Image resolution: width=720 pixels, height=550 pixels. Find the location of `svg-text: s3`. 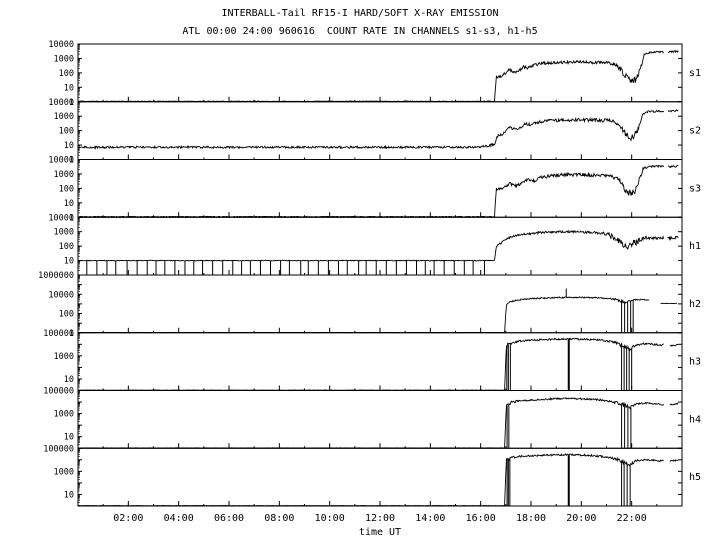

svg-text: s3 is located at coordinates (695, 188).